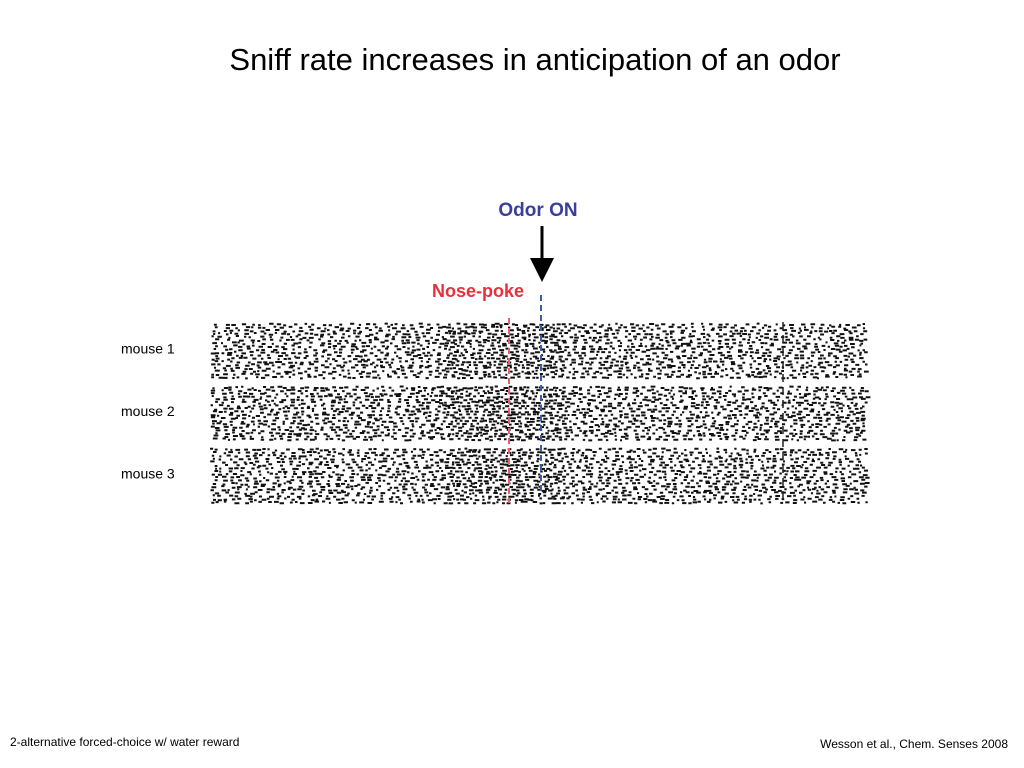 This screenshot has height=768, width=1024. What do you see at coordinates (914, 744) in the screenshot?
I see `footer-right: Wesson et al., Chem. Senses 2008` at bounding box center [914, 744].